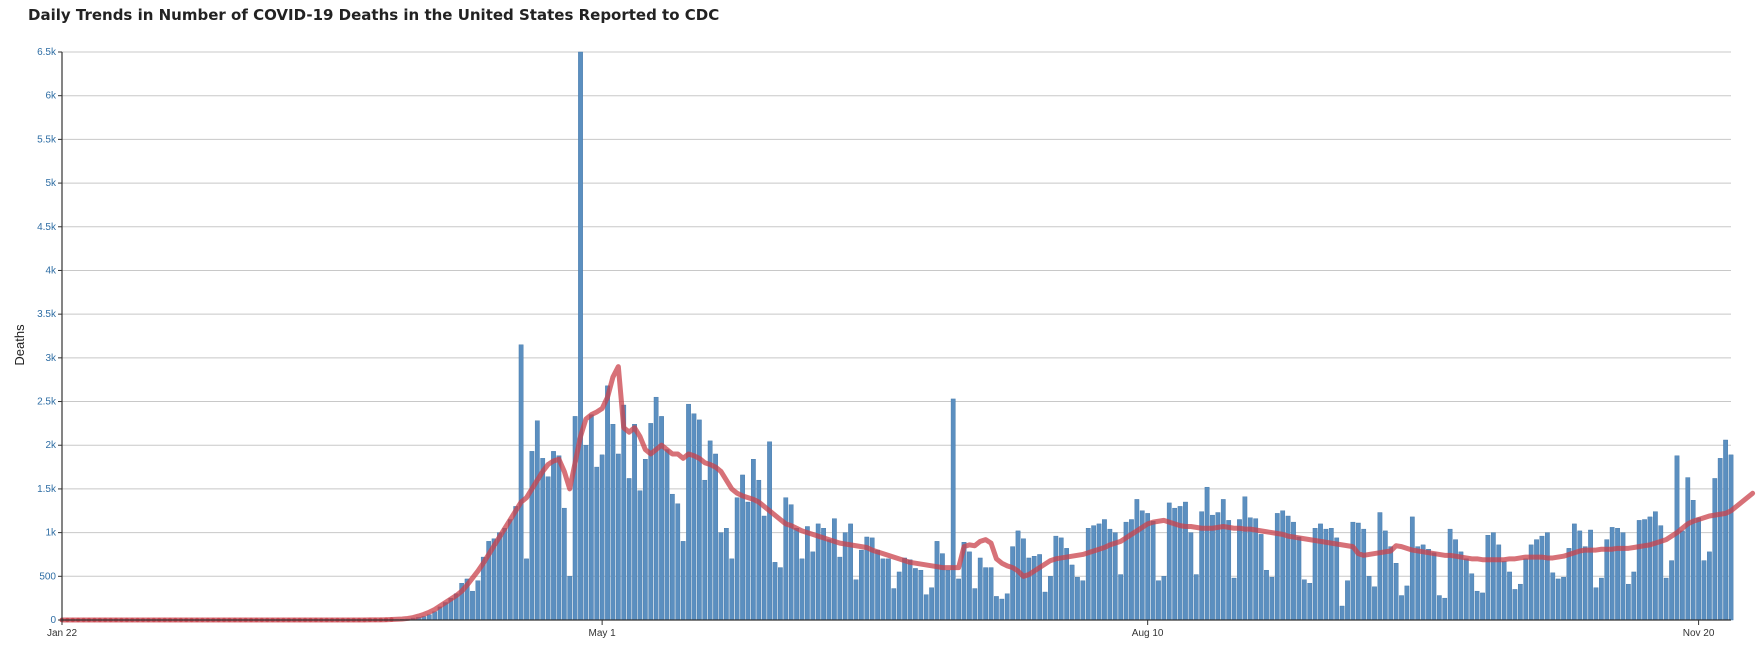 This screenshot has height=651, width=1757. What do you see at coordinates (19, 345) in the screenshot?
I see `y-axis-label: Deaths` at bounding box center [19, 345].